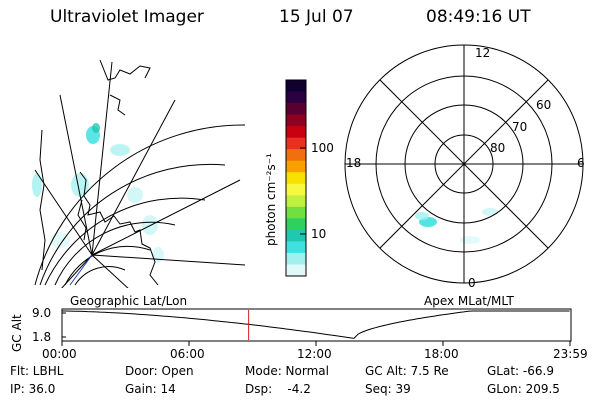  What do you see at coordinates (33, 389) in the screenshot?
I see `ip-status: IP: 36.0` at bounding box center [33, 389].